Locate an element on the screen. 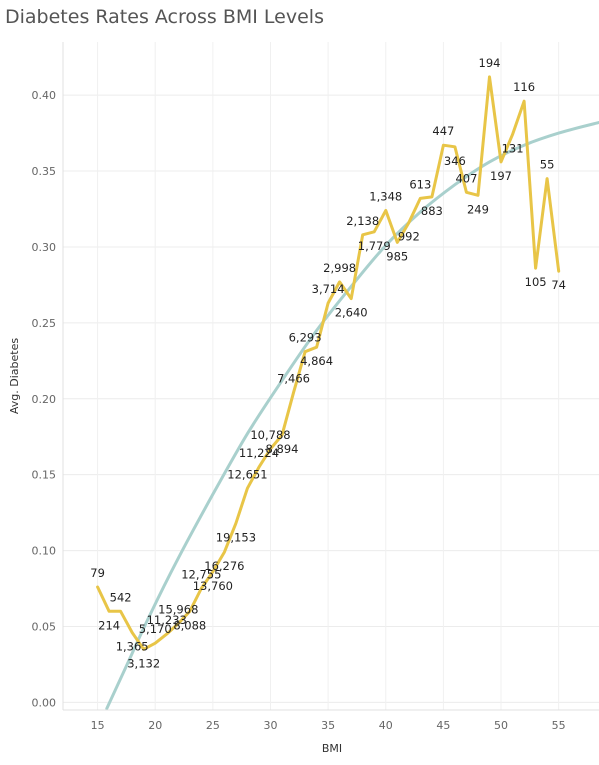 This screenshot has height=765, width=599. data-label: 3,132 is located at coordinates (143, 663).